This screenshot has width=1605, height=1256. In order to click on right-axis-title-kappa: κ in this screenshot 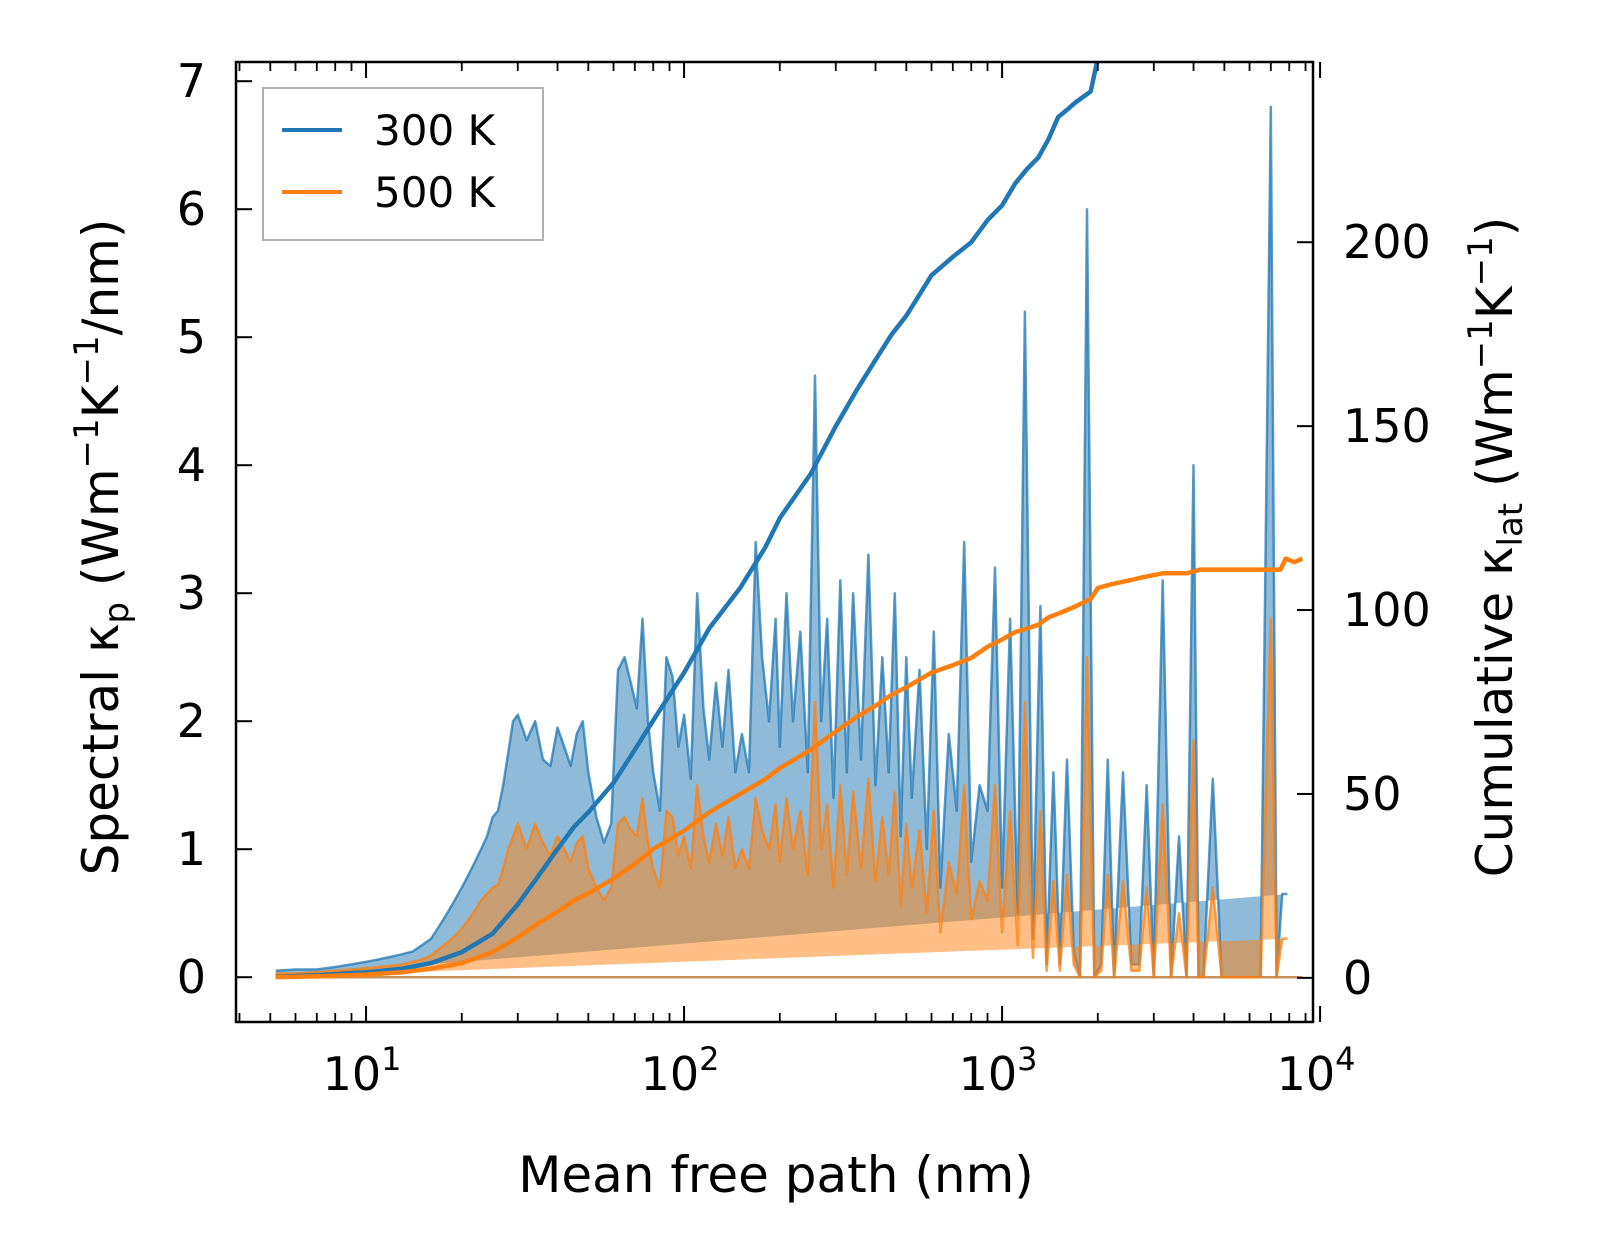, I will do `click(1495, 560)`.